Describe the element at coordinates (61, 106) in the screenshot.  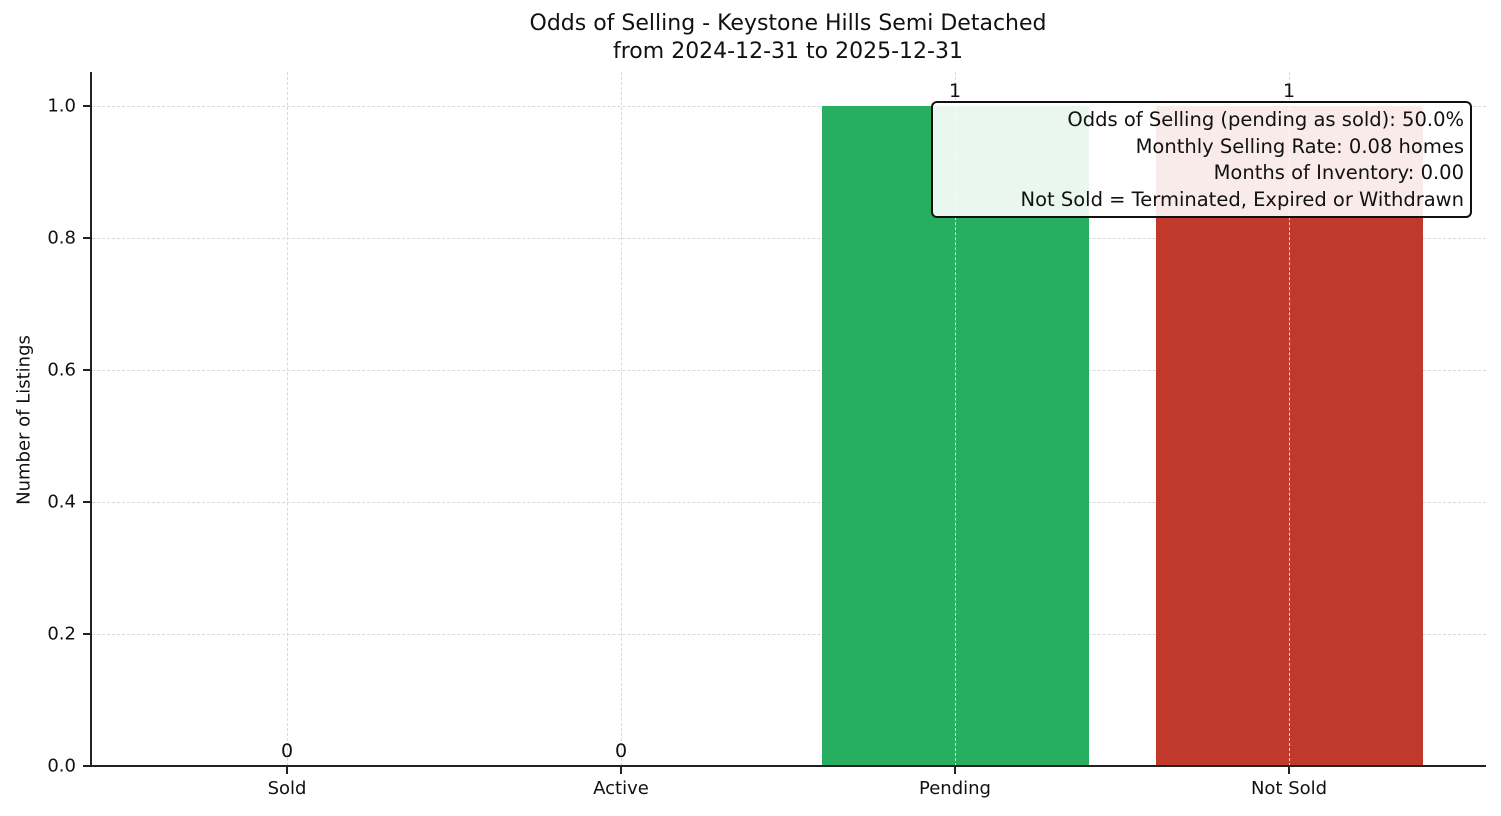
I see `y-tick-label: 1.0` at that location.